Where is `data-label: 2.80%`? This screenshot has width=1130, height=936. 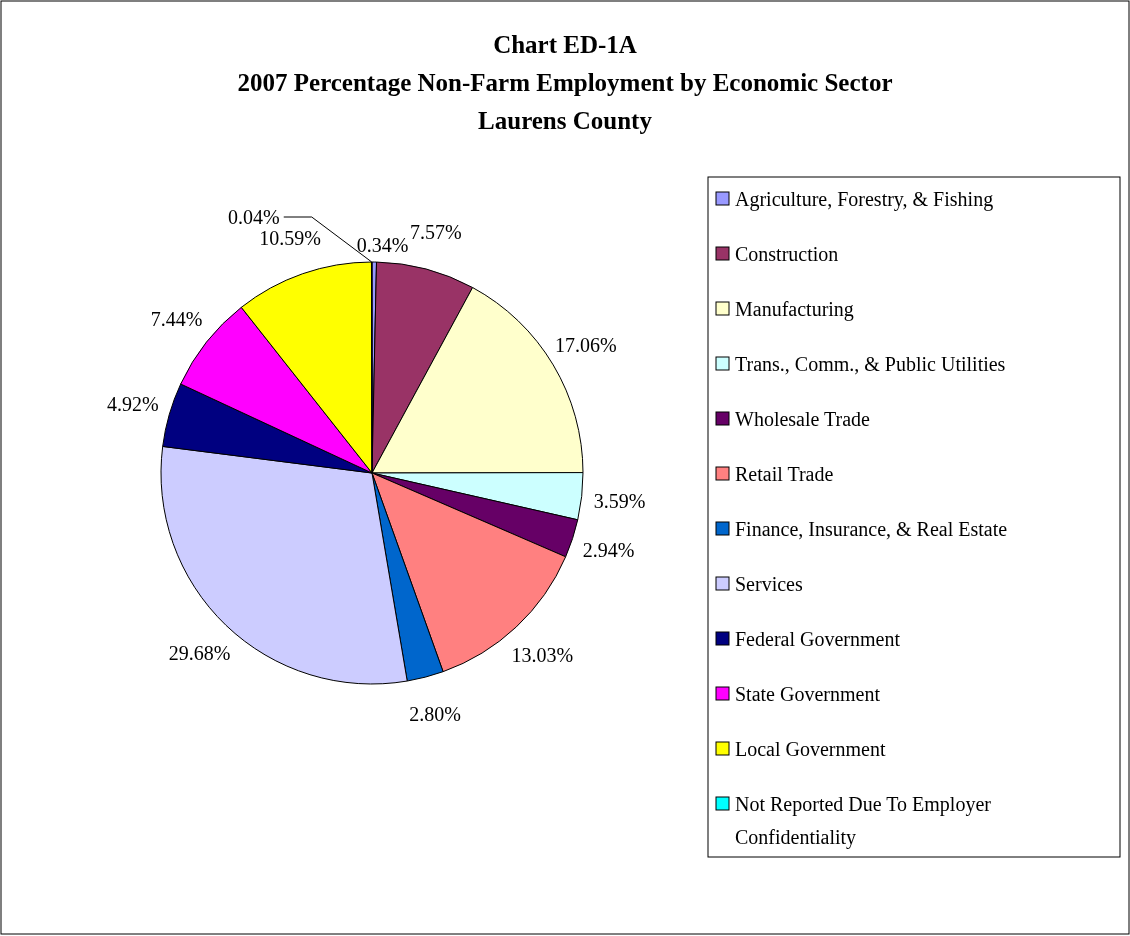
data-label: 2.80% is located at coordinates (435, 713).